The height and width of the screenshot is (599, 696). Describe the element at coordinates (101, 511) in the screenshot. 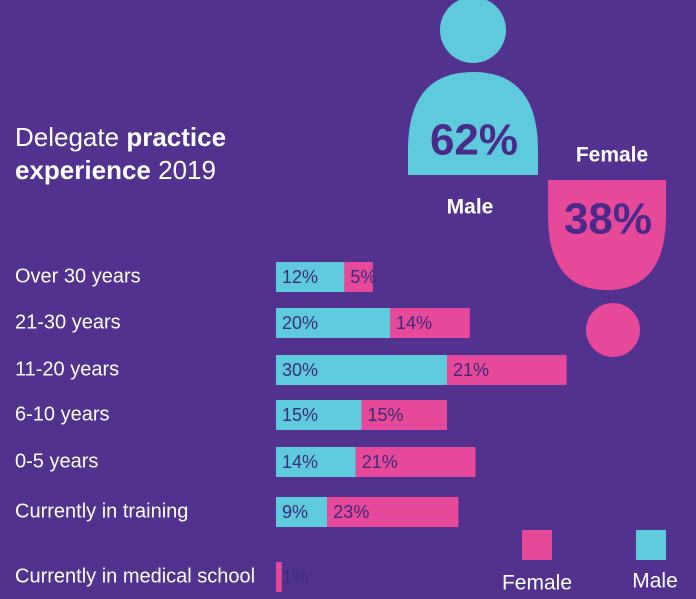

I see `category-label: Currently in training` at that location.